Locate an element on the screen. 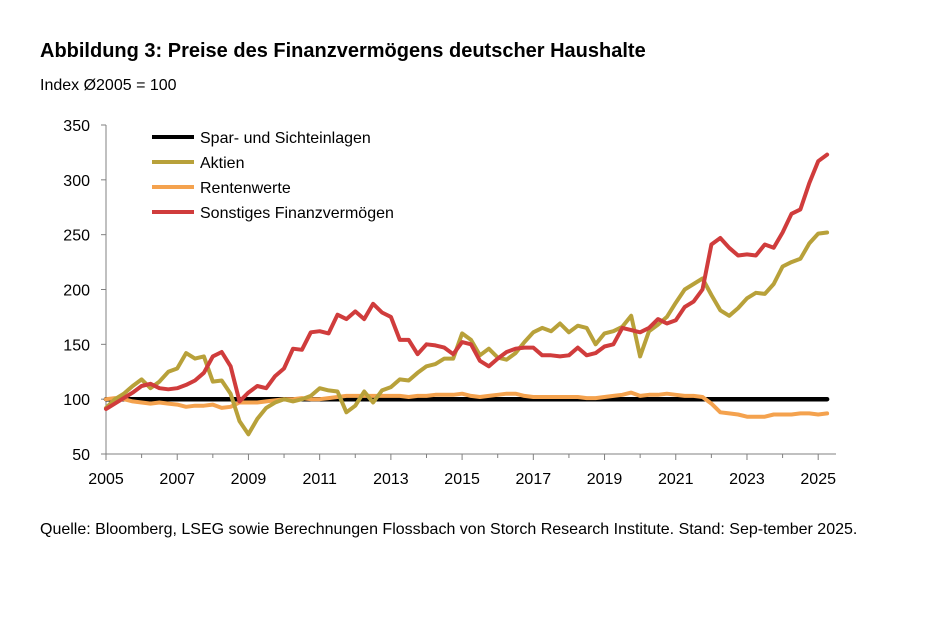 The image size is (928, 626). series-line-rentenwerte is located at coordinates (467, 404).